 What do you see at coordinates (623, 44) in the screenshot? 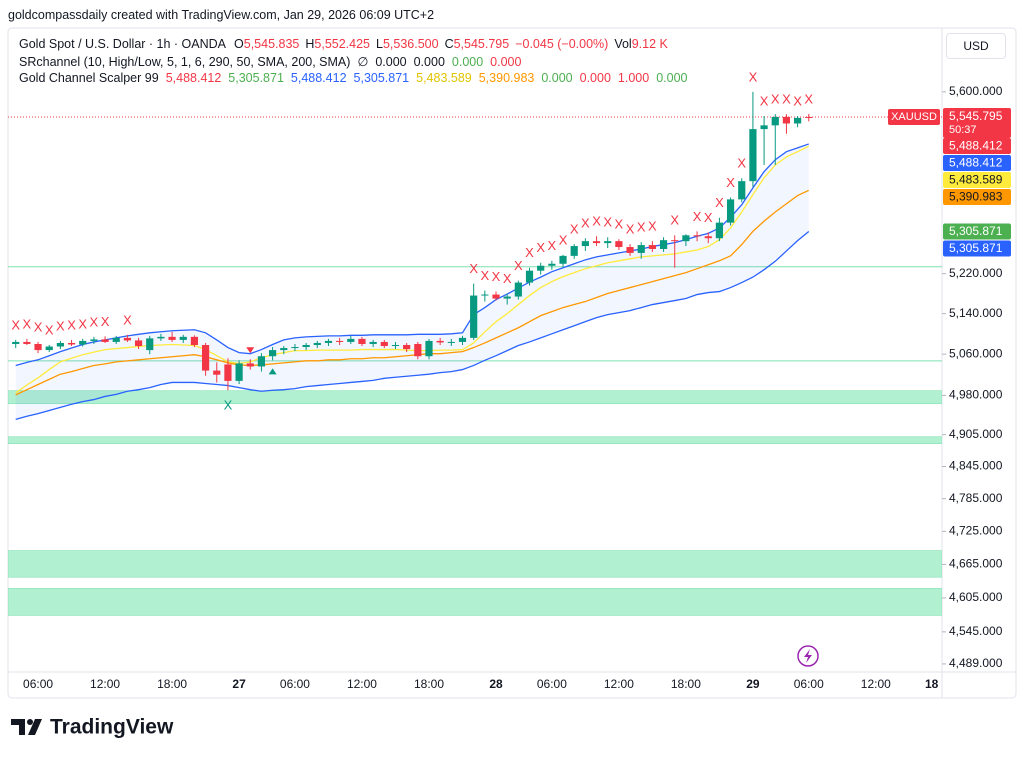
I see `volume-key: Vol` at bounding box center [623, 44].